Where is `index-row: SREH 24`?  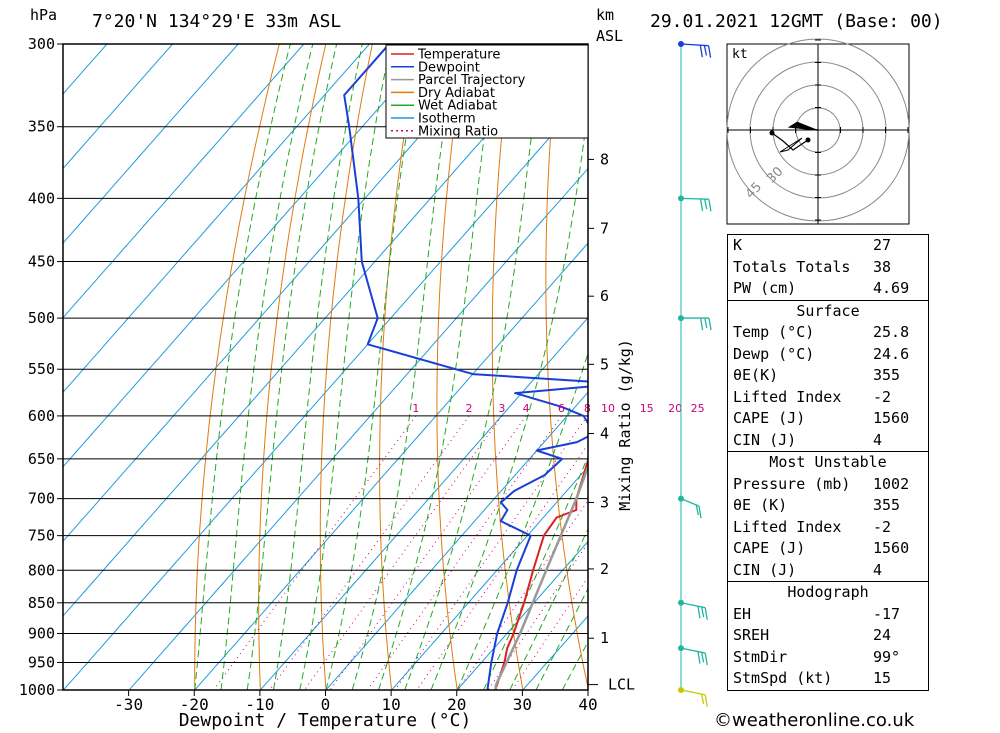 index-row: SREH 24 is located at coordinates (812, 635).